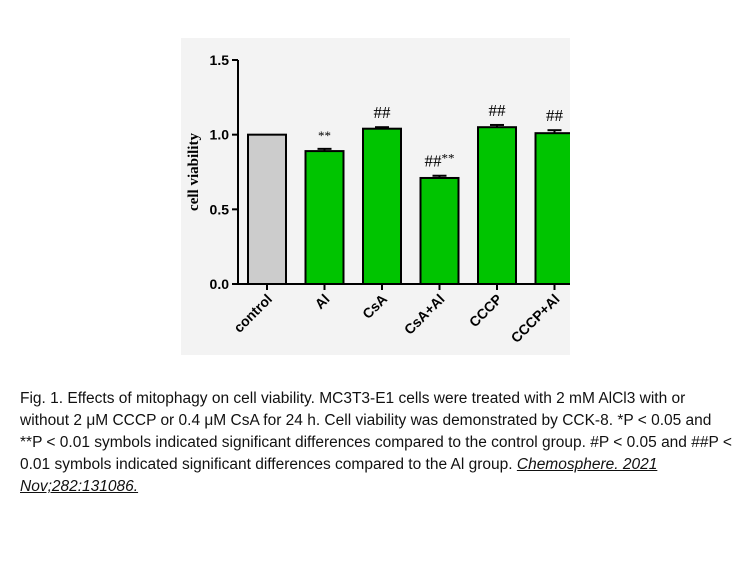 The width and height of the screenshot is (756, 567). Describe the element at coordinates (339, 475) in the screenshot. I see `caption-citation: Chemosphere. 2021 Nov;282:131086.` at that location.